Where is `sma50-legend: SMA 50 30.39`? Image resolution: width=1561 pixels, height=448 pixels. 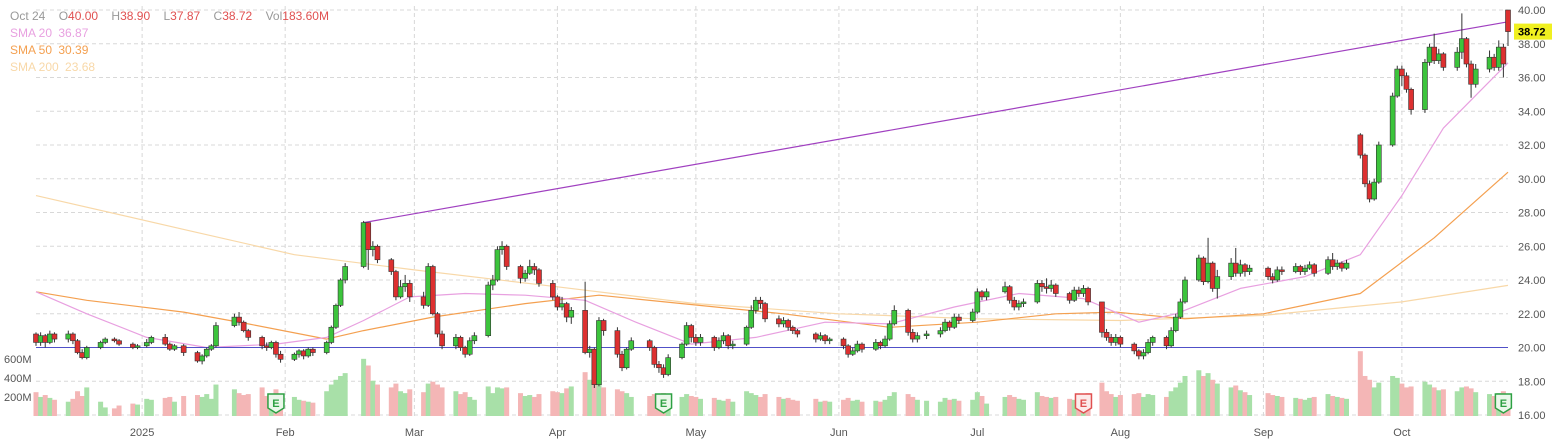 sma50-legend: SMA 50 30.39 is located at coordinates (169, 50).